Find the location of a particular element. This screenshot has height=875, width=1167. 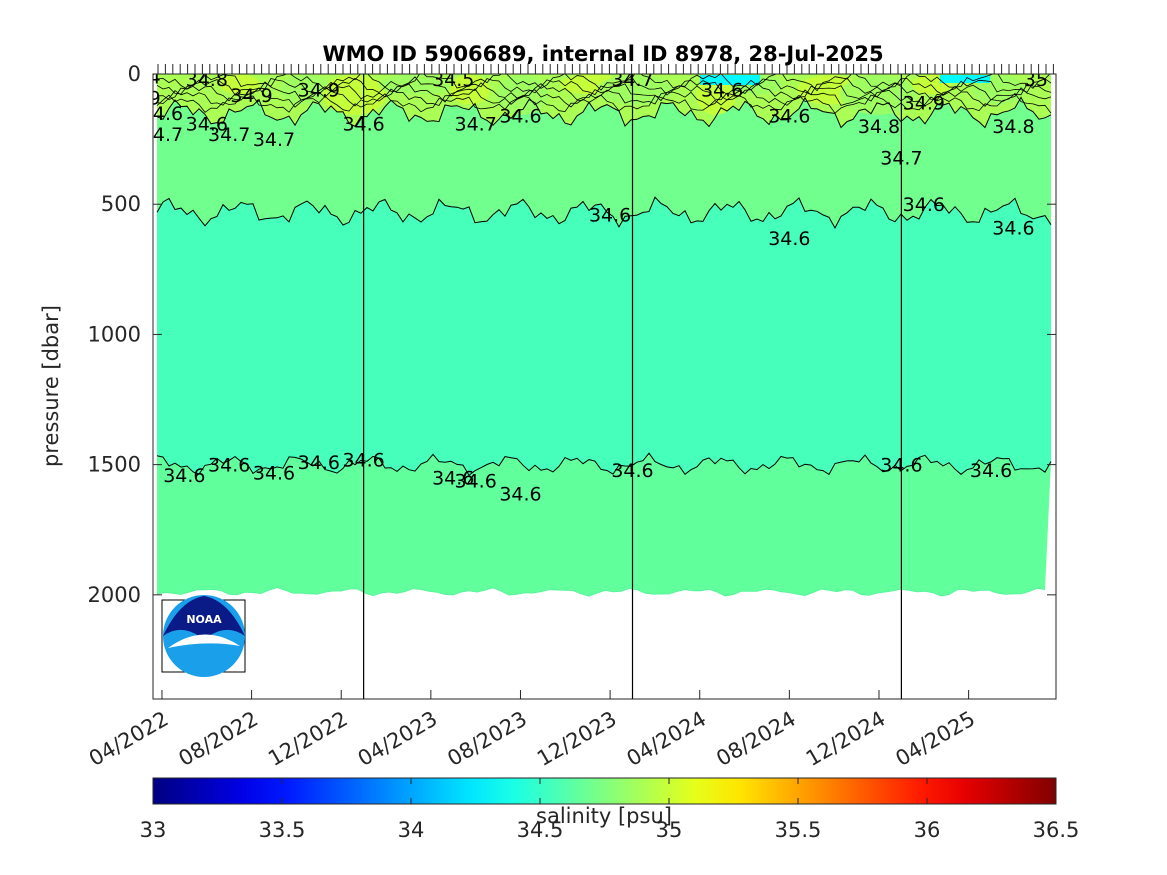

colorbar-tick-label: 34 is located at coordinates (411, 830).